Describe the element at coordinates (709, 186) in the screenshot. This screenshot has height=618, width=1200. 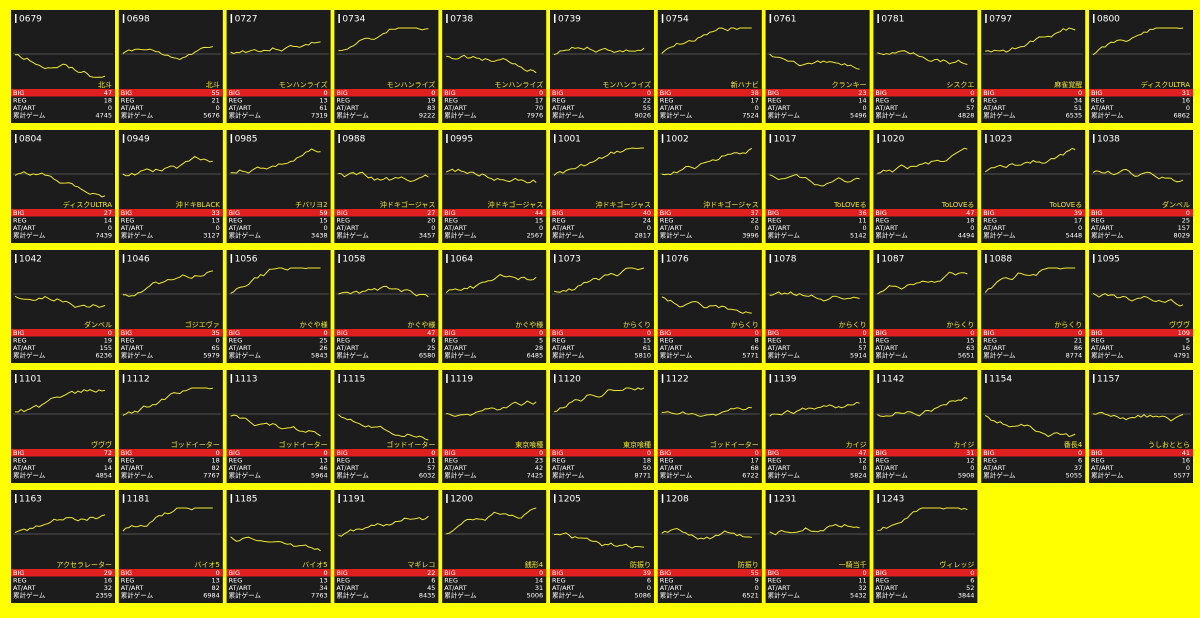
I see `machine-card: 1002 沖ドキゴージャス BIG 37 REG 22 AT/ART 0 累計ゲーム 3996` at that location.